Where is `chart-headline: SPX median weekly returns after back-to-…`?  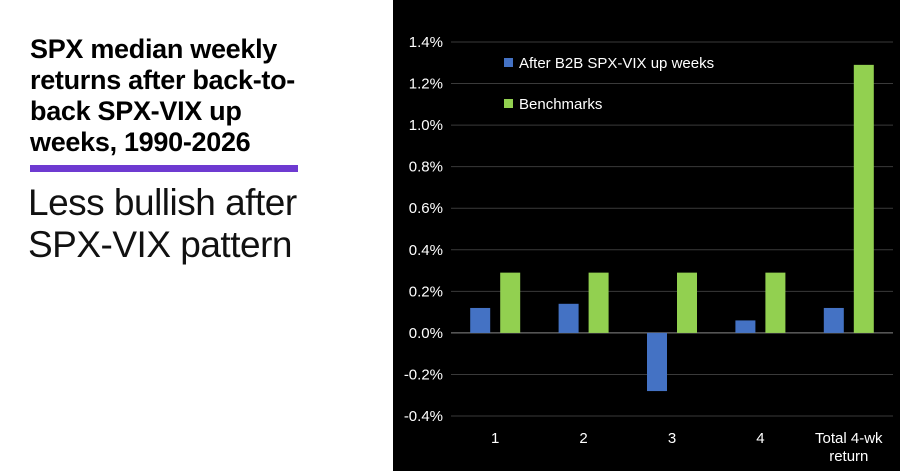
chart-headline: SPX median weekly returns after back-to-… is located at coordinates (180, 96).